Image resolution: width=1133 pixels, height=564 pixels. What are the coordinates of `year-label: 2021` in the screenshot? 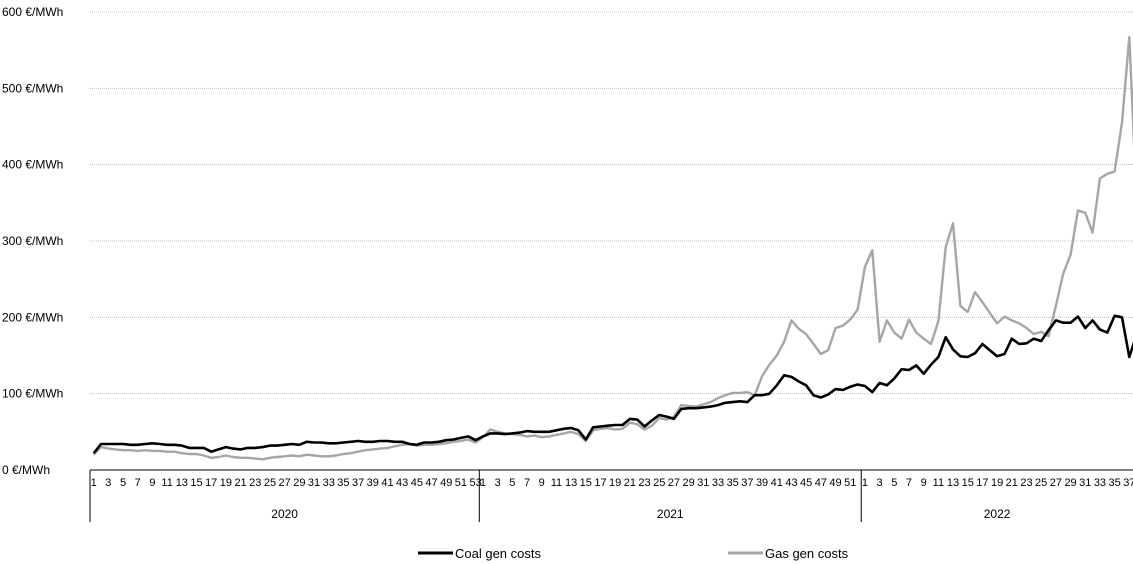 It's located at (670, 514).